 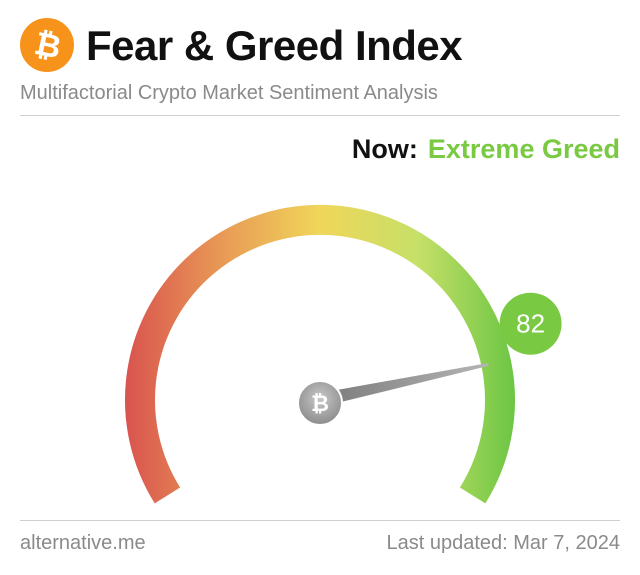 What do you see at coordinates (403, 385) in the screenshot?
I see `gauge-needle` at bounding box center [403, 385].